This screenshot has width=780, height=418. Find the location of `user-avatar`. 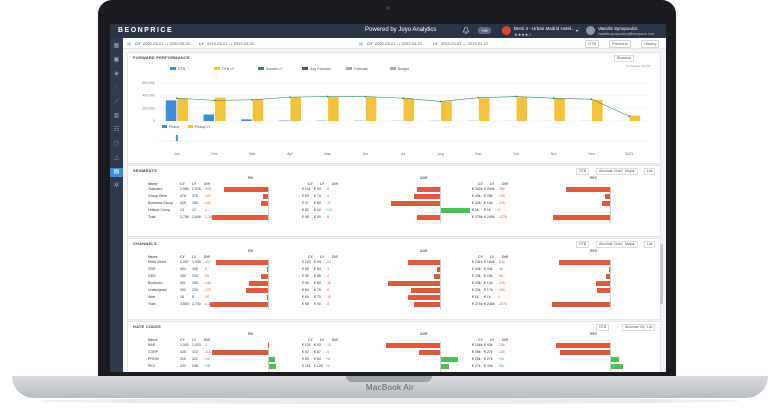

user-avatar is located at coordinates (590, 30).